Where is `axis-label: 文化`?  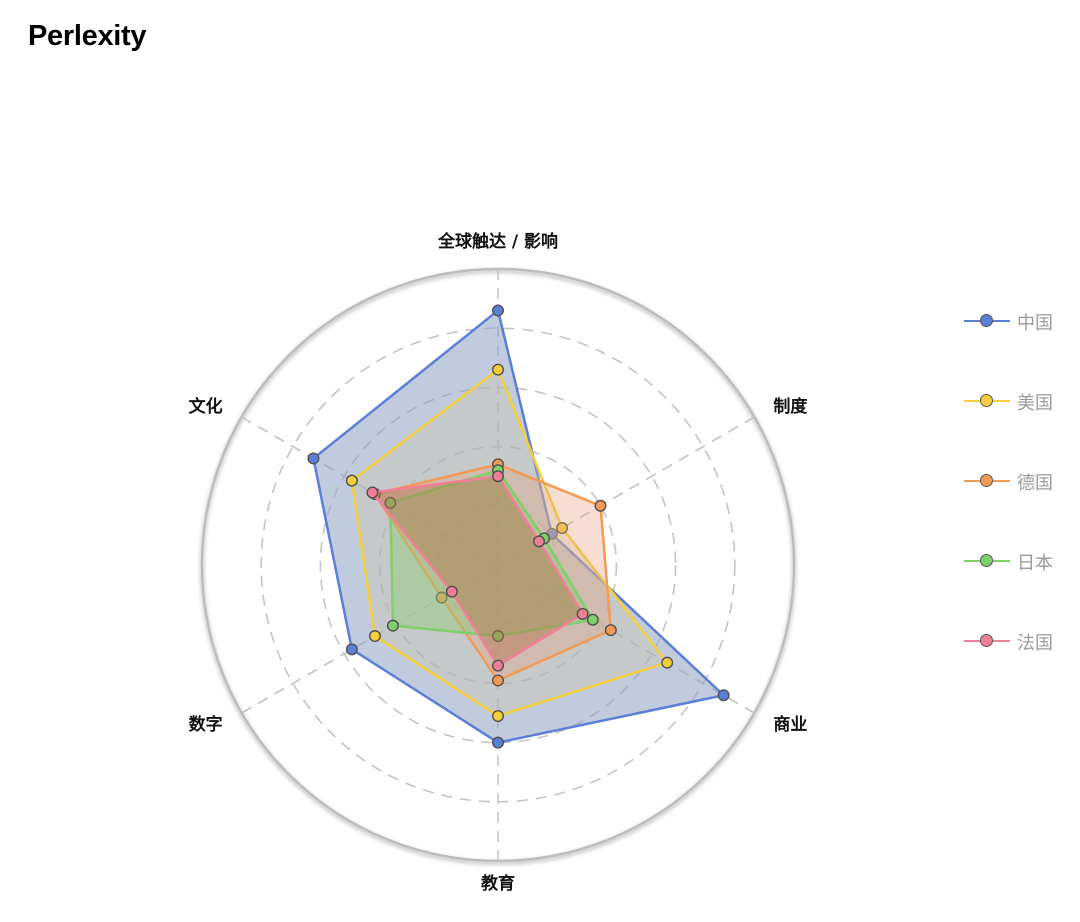 axis-label: 文化 is located at coordinates (206, 406).